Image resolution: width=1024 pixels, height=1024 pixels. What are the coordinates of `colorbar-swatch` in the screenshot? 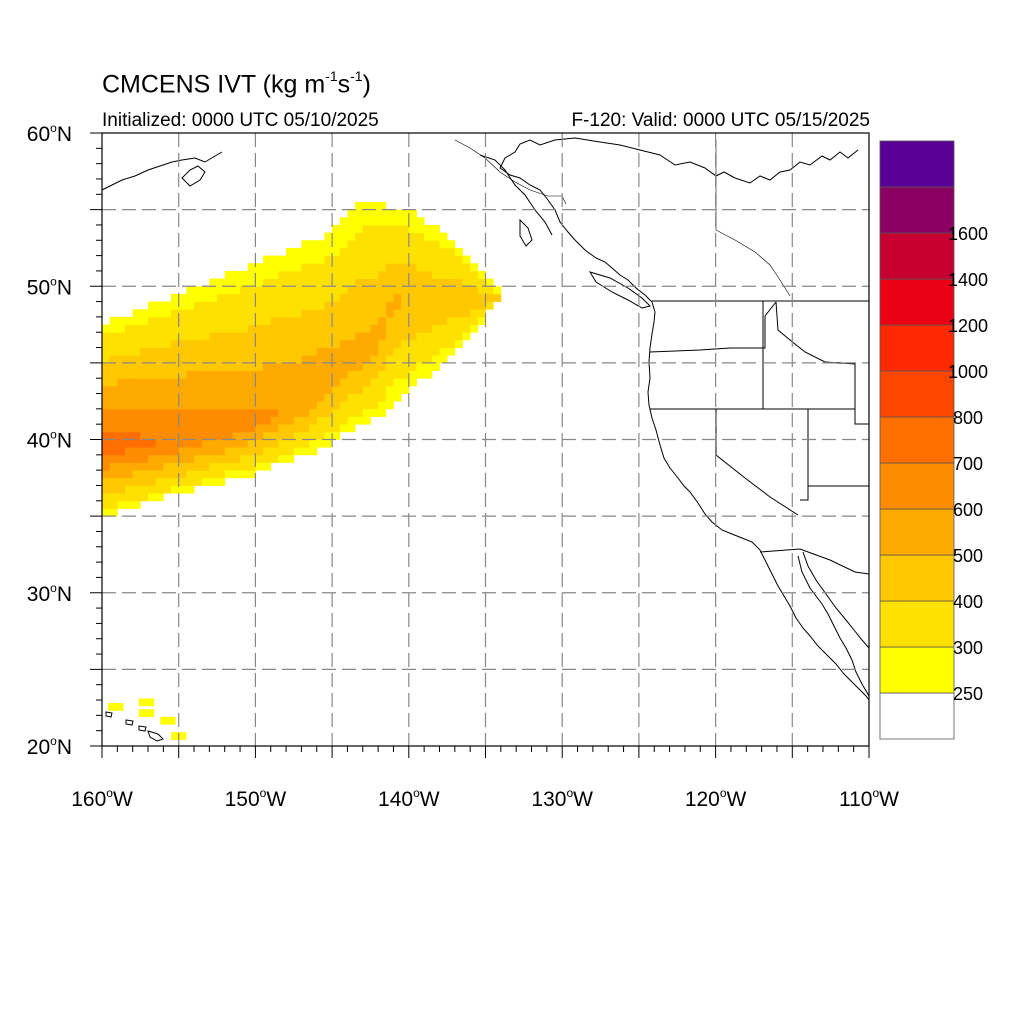 It's located at (917, 578).